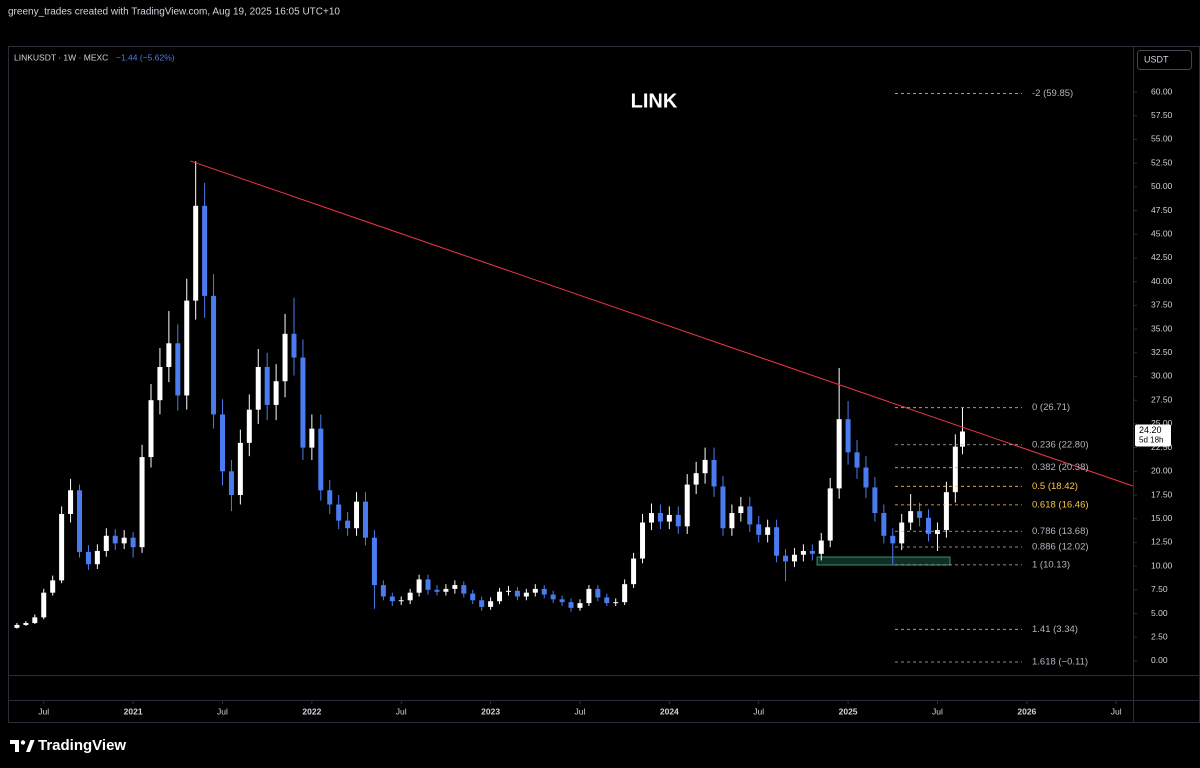 This screenshot has height=768, width=1200. Describe the element at coordinates (1159, 613) in the screenshot. I see `y-tick-label: 5.00` at that location.